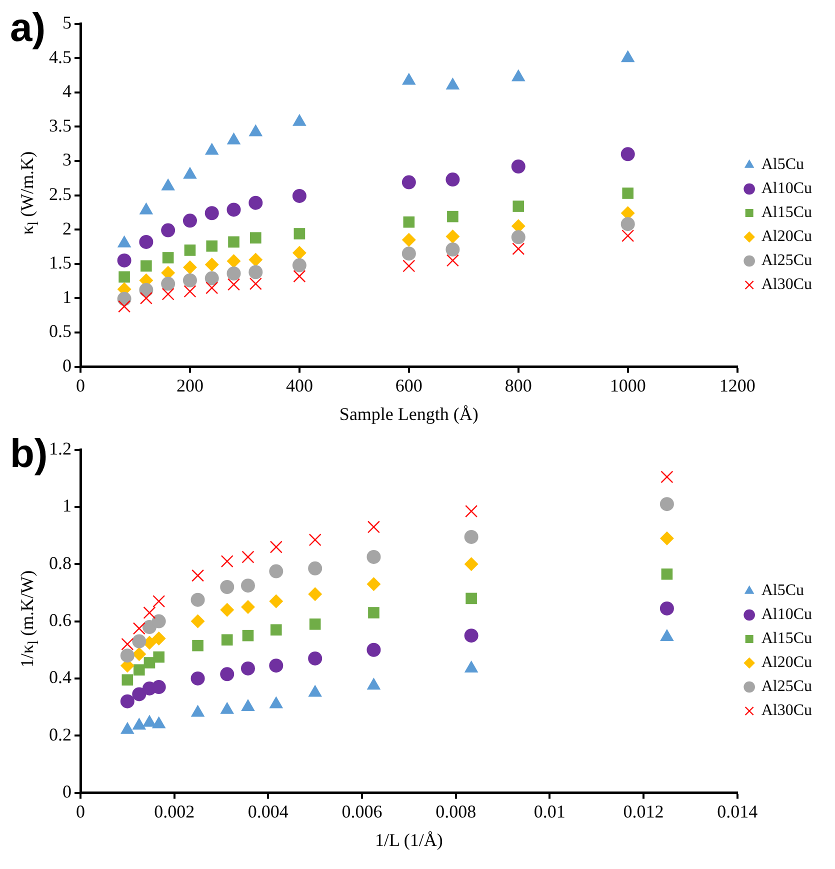 The image size is (835, 869). I want to click on legend-label: Al10Cu, so click(786, 189).